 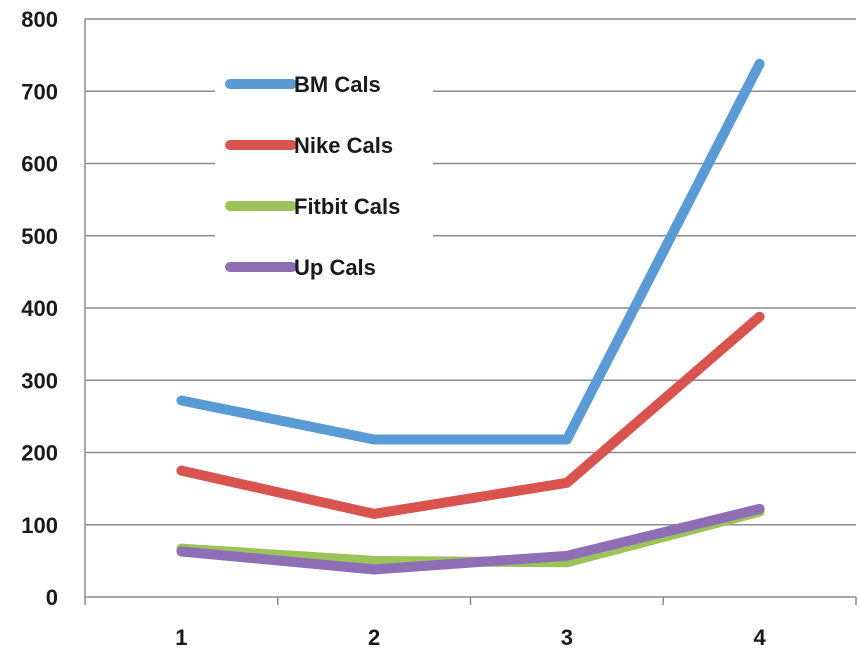 I want to click on y-tick-label: 100, so click(x=39, y=525).